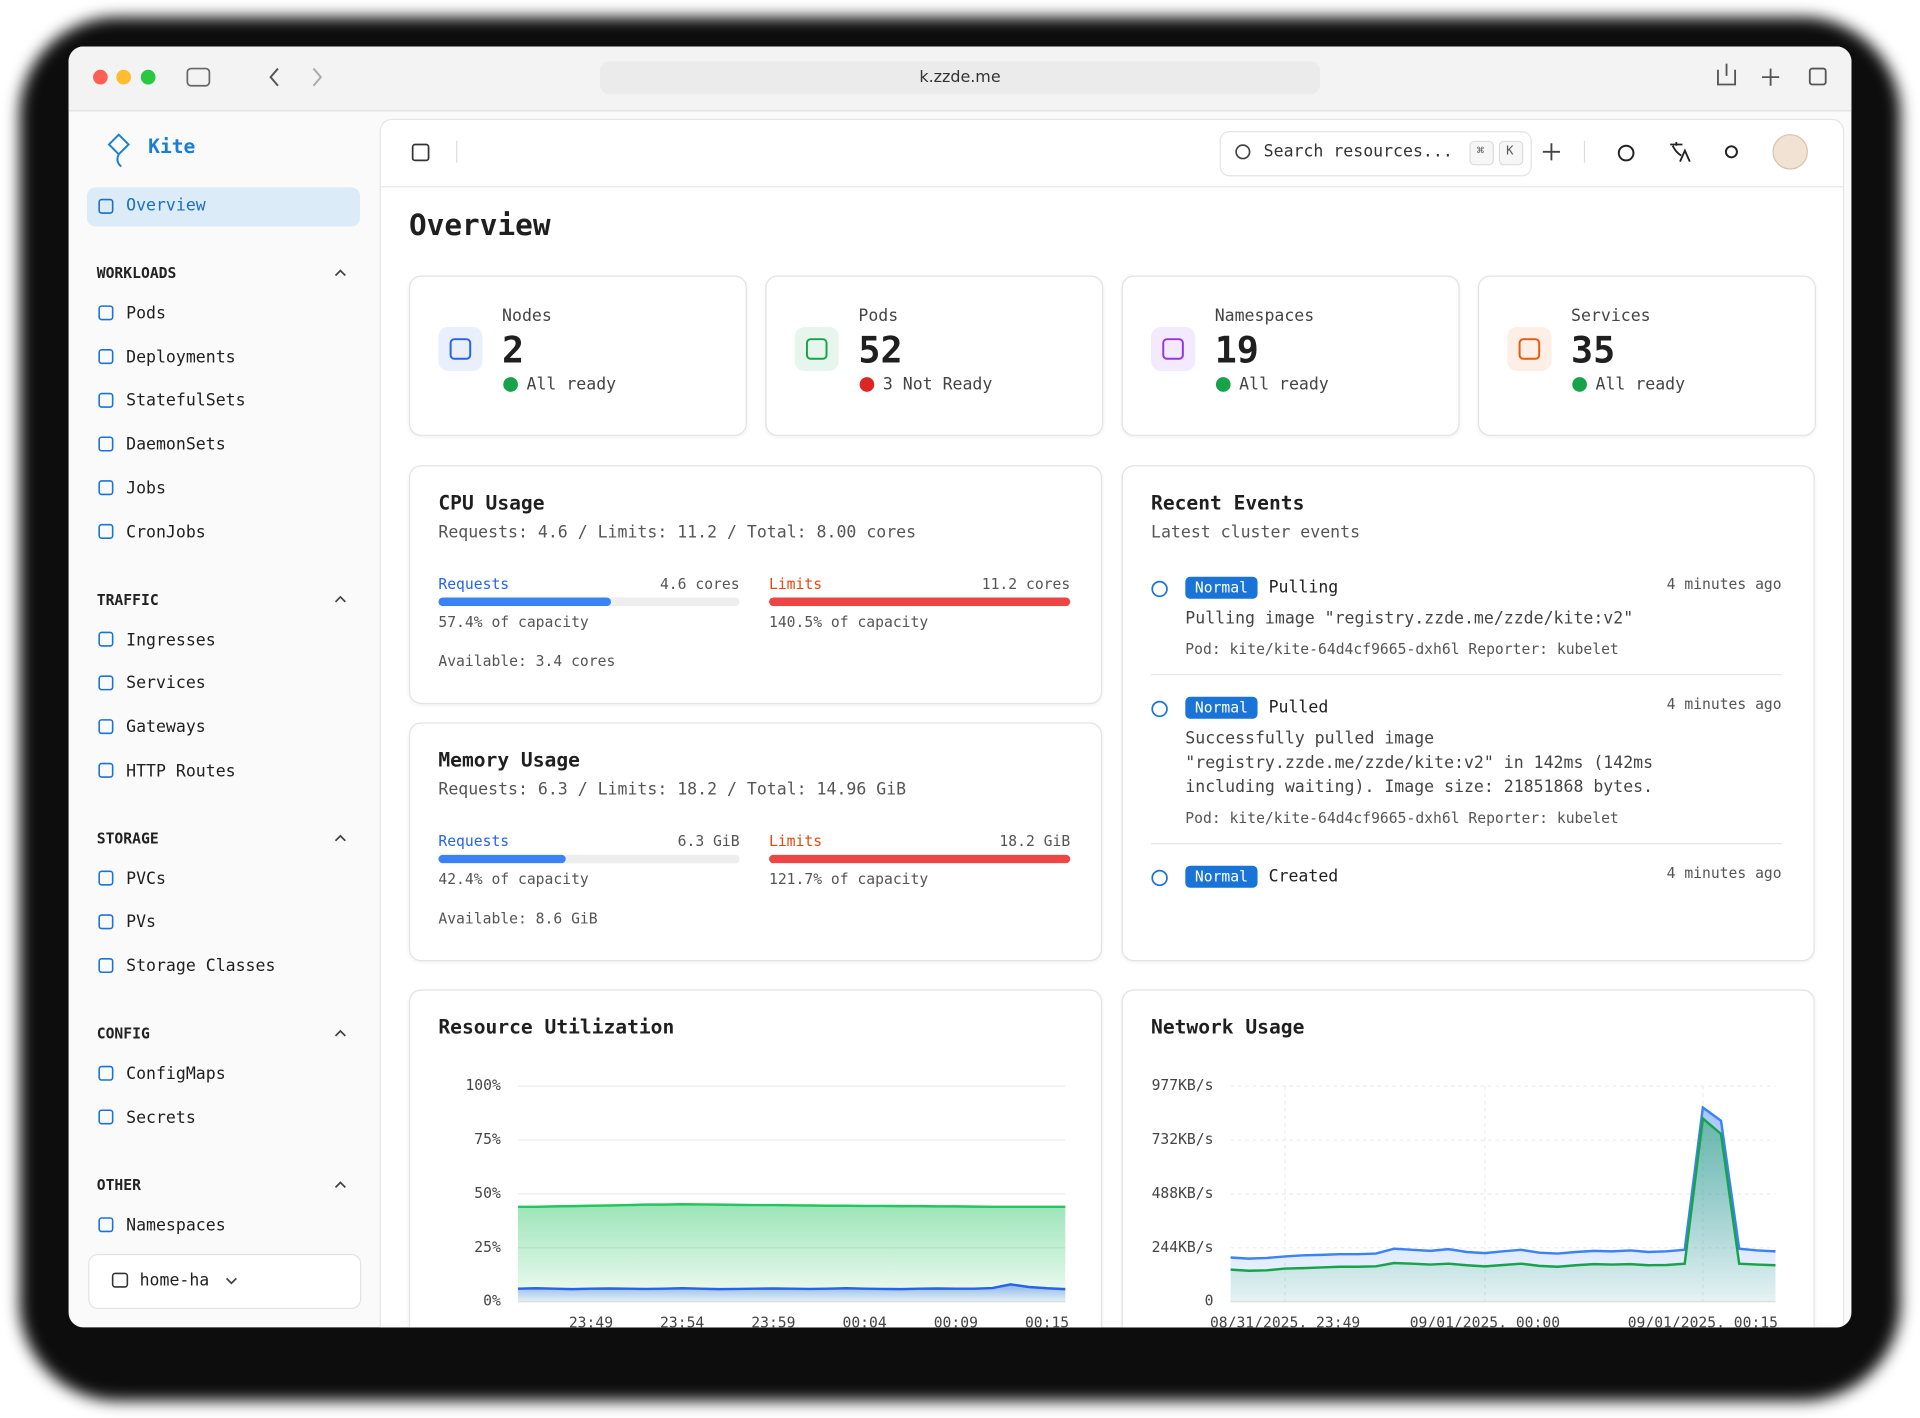 This screenshot has height=1418, width=1920. Describe the element at coordinates (146, 878) in the screenshot. I see `nav-item: PVCs` at that location.